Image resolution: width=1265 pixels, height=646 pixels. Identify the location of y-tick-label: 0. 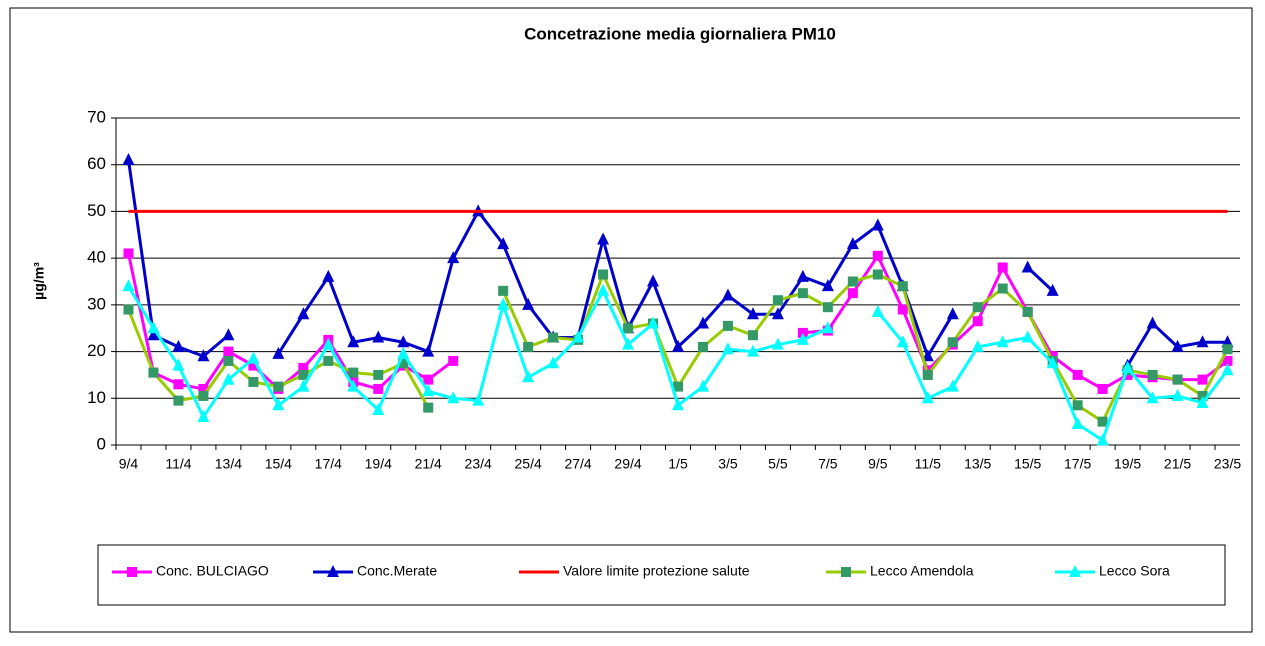
(101, 443).